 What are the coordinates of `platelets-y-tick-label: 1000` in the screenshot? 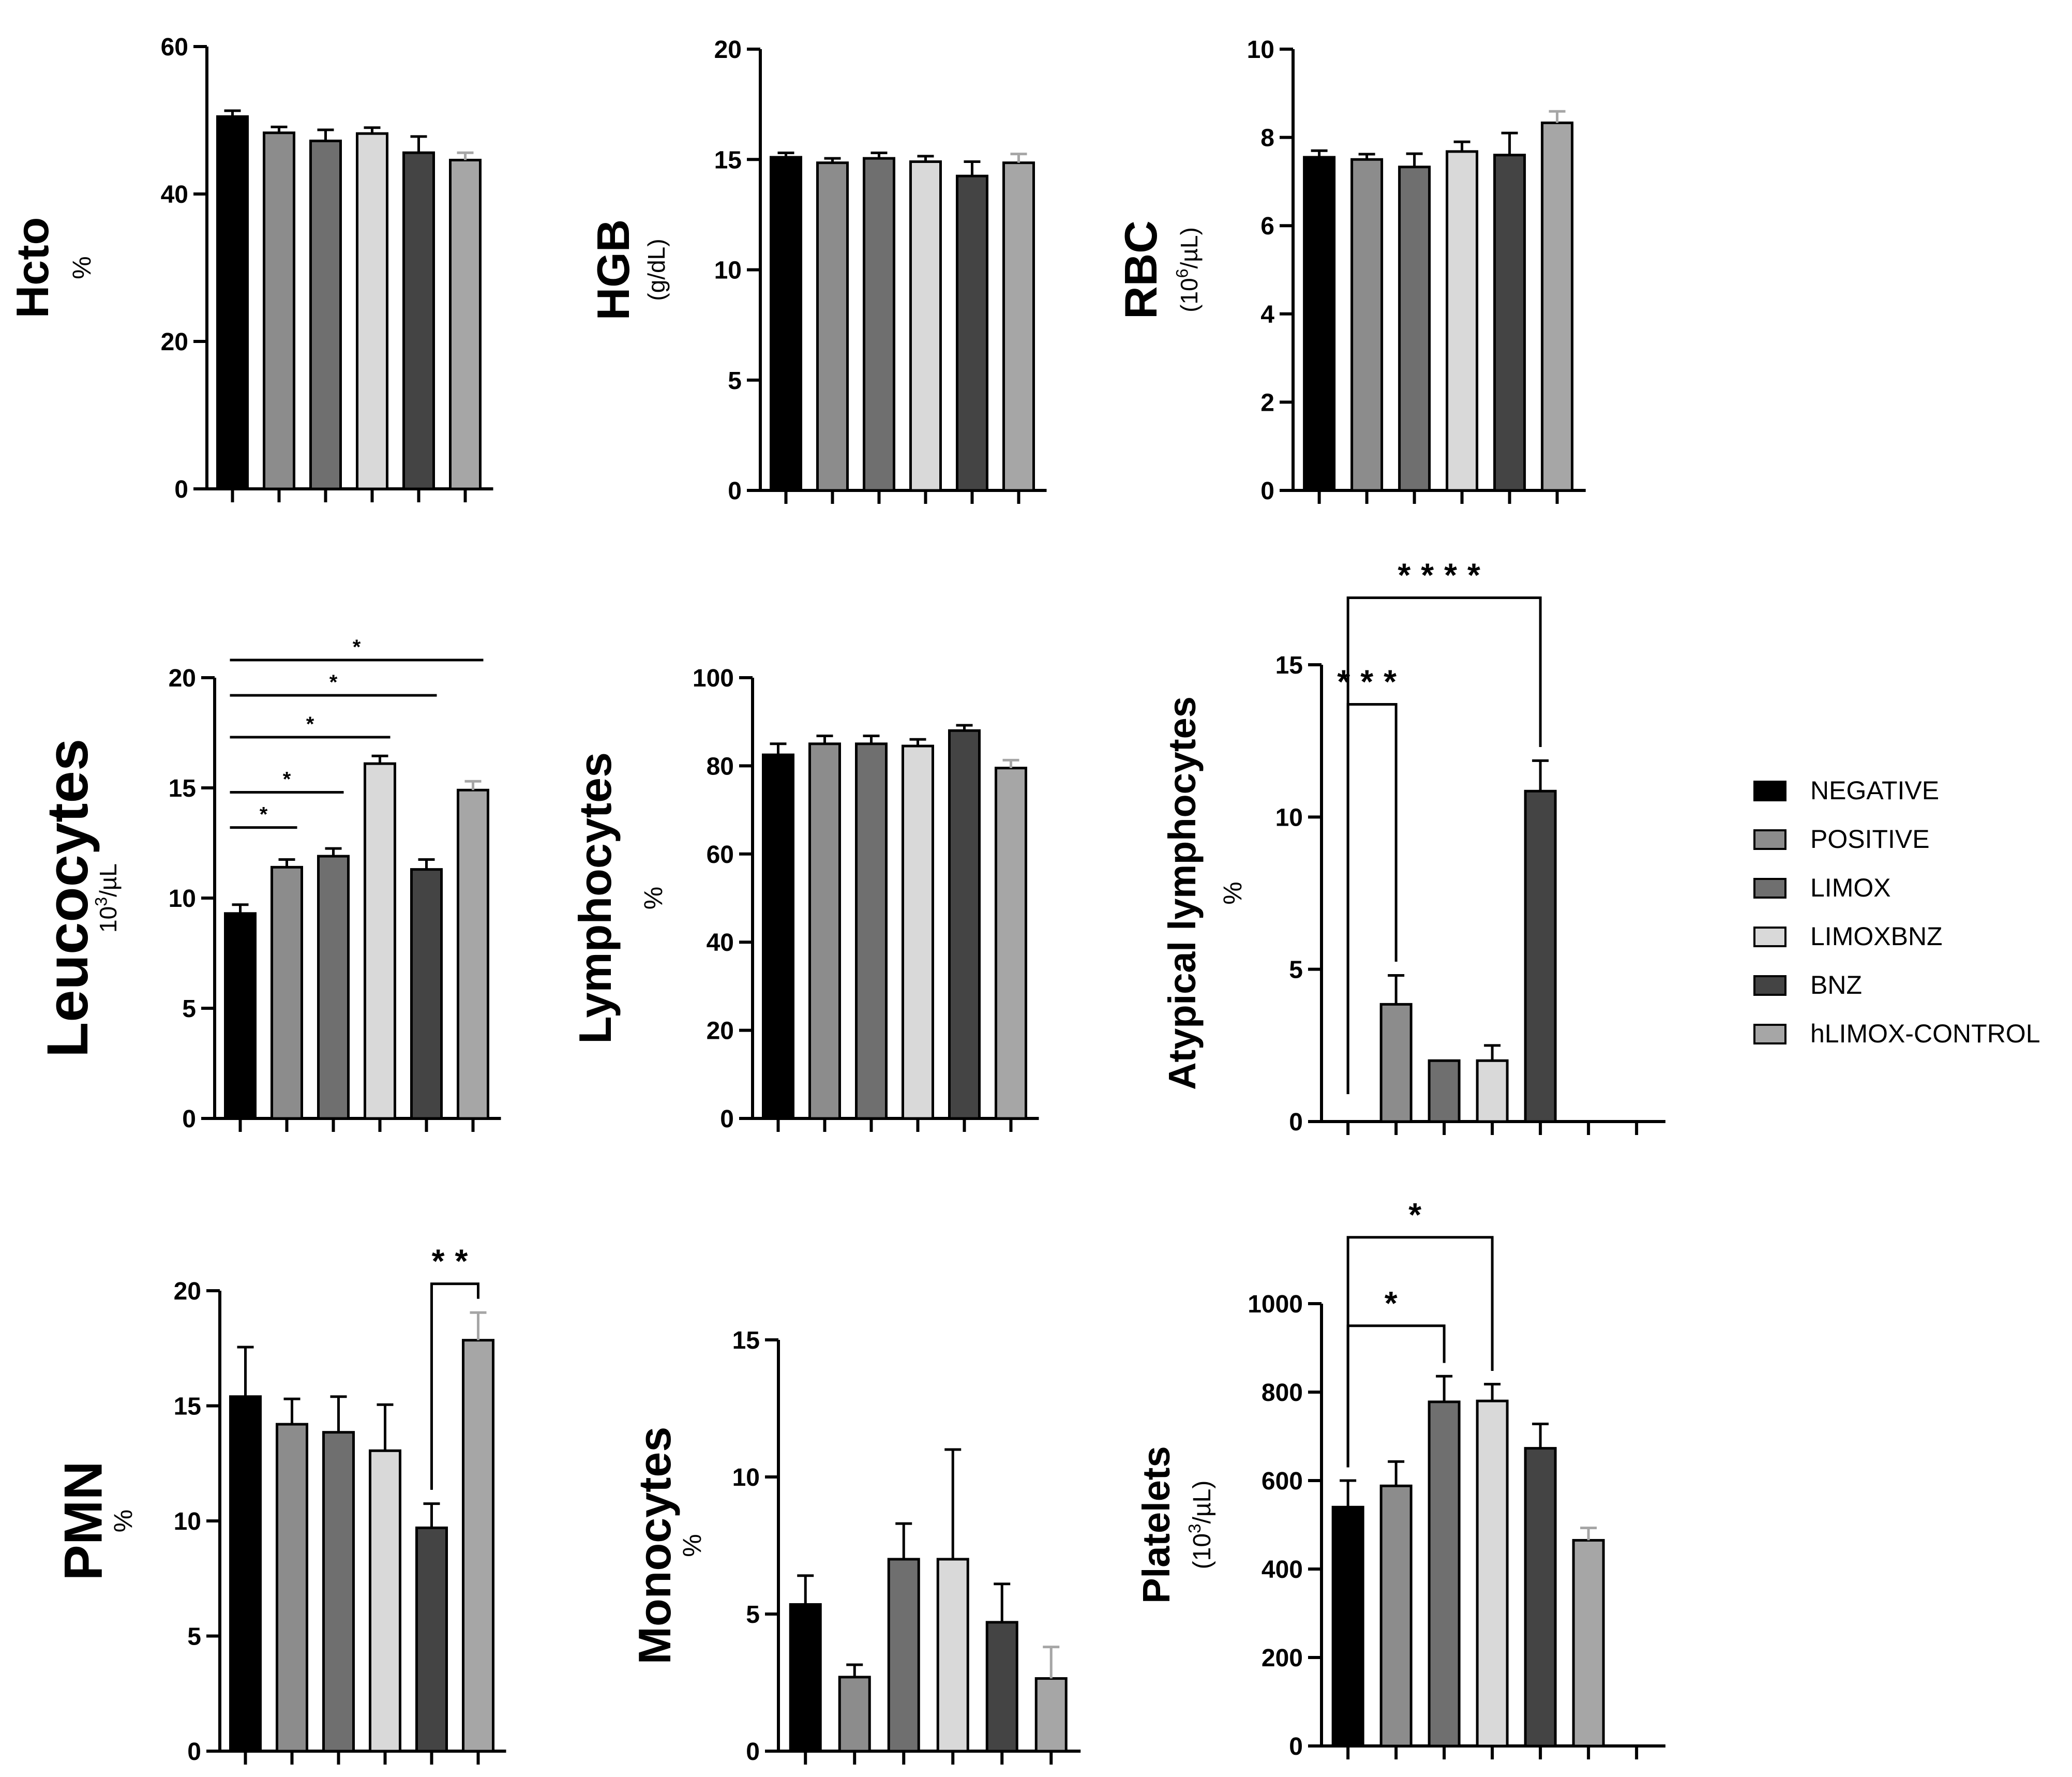 It's located at (1275, 1304).